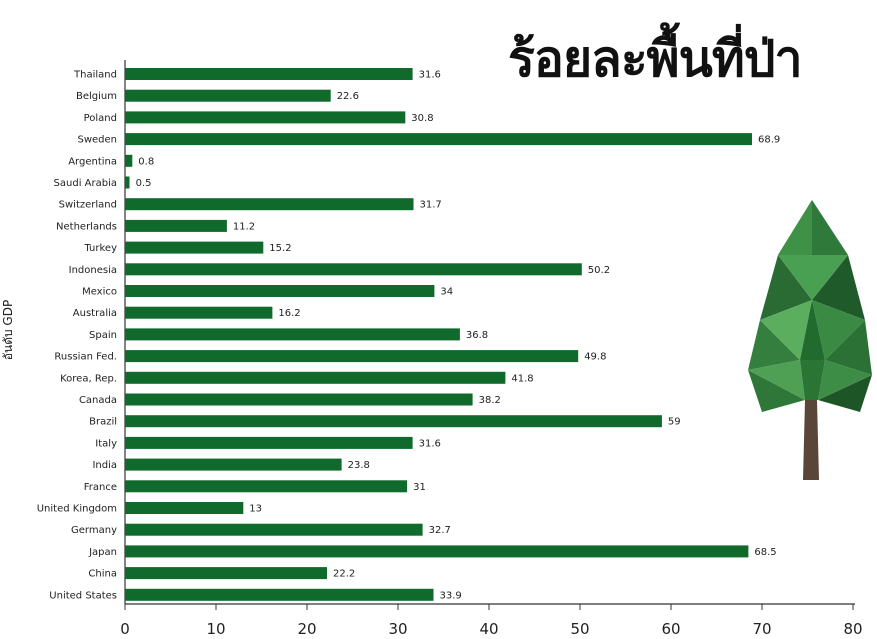  Describe the element at coordinates (244, 226) in the screenshot. I see `value-label: 11.2` at that location.